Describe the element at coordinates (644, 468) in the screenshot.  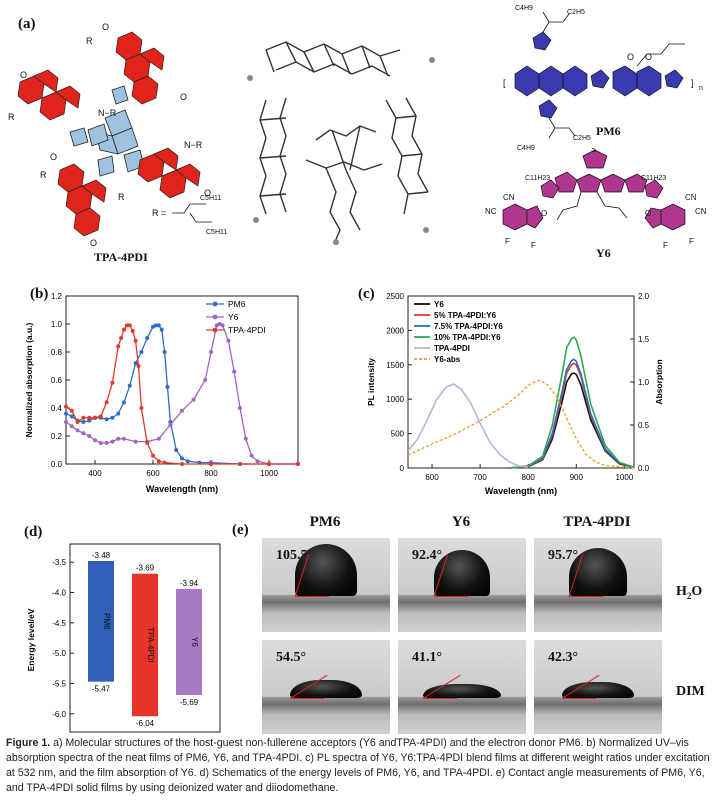
I see `y2-tick-label: 0.0` at that location.